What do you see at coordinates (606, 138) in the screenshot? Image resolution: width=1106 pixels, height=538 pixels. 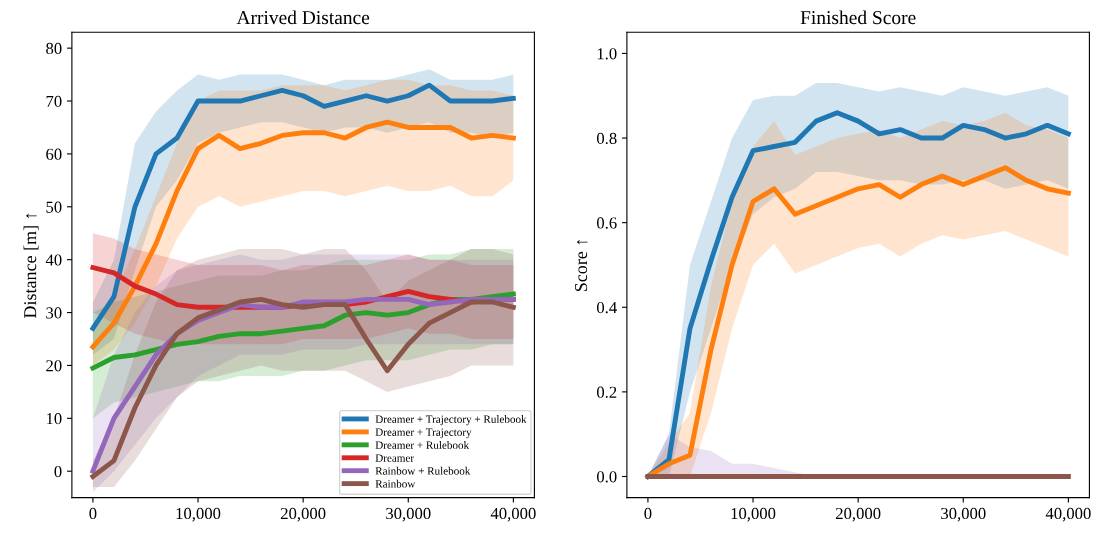 I see `y-tick-label: 0.8` at bounding box center [606, 138].